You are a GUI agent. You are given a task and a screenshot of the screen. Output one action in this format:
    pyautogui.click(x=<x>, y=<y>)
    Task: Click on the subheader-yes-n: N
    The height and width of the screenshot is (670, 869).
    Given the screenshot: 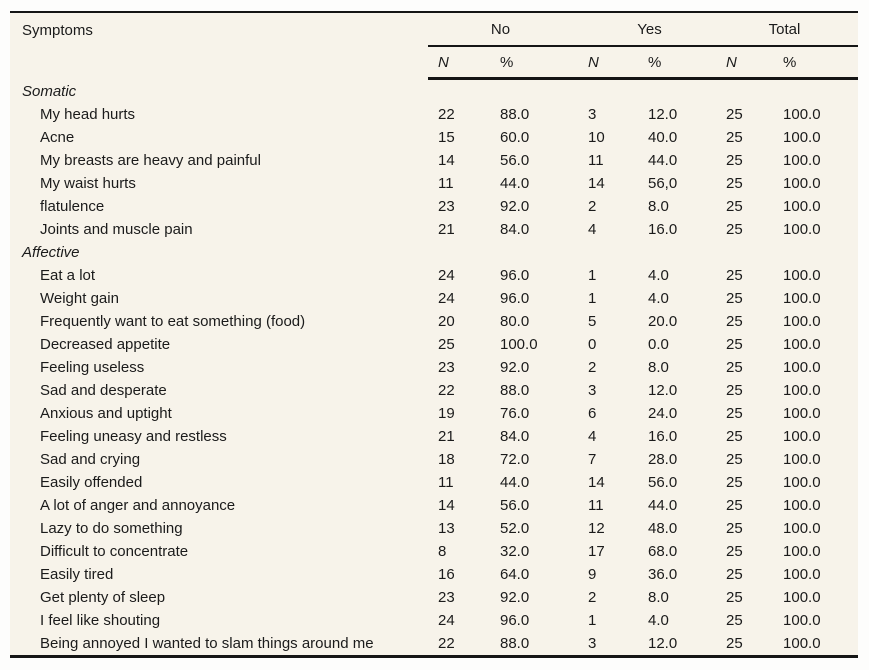 What is the action you would take?
    pyautogui.click(x=618, y=63)
    